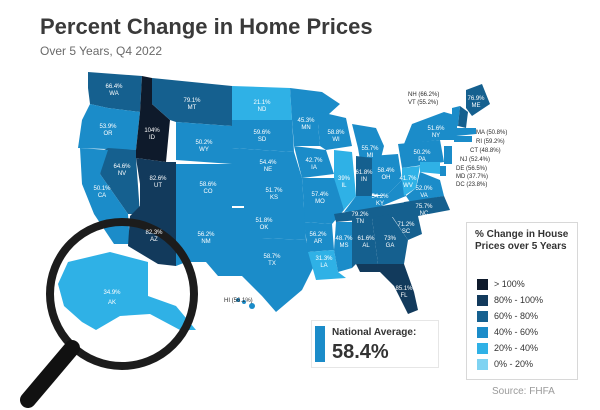 The image size is (600, 410). I want to click on label-ny-abbr: NY, so click(436, 136).